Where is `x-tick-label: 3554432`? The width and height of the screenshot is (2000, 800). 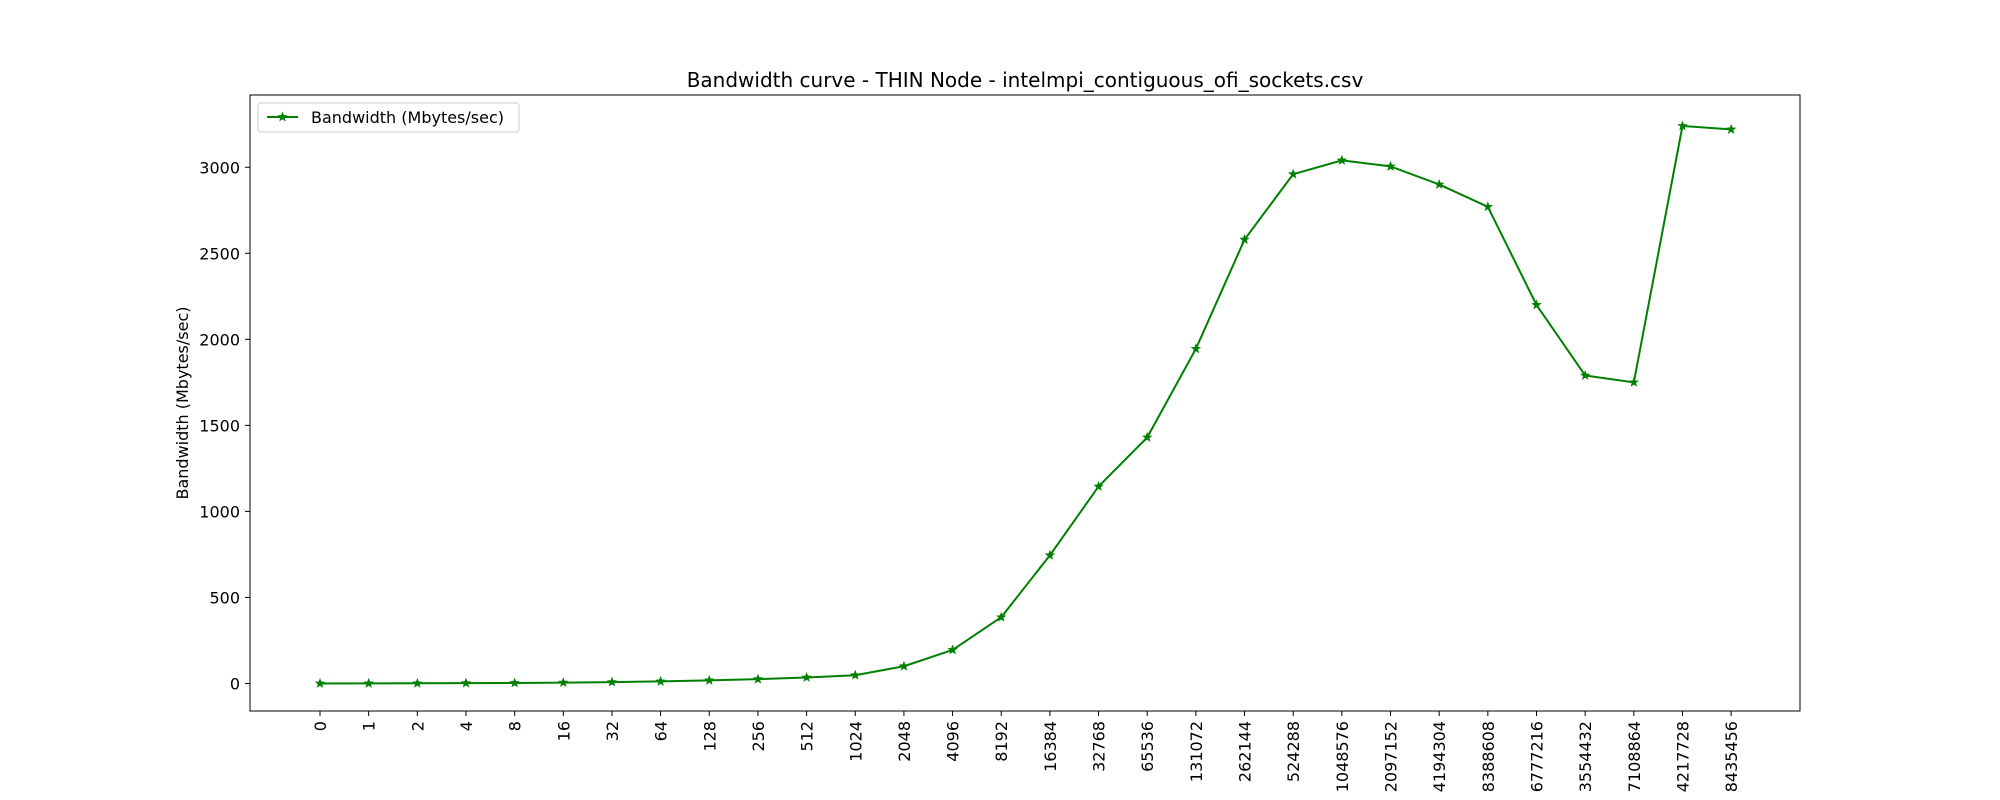
x-tick-label: 3554432 is located at coordinates (1585, 756).